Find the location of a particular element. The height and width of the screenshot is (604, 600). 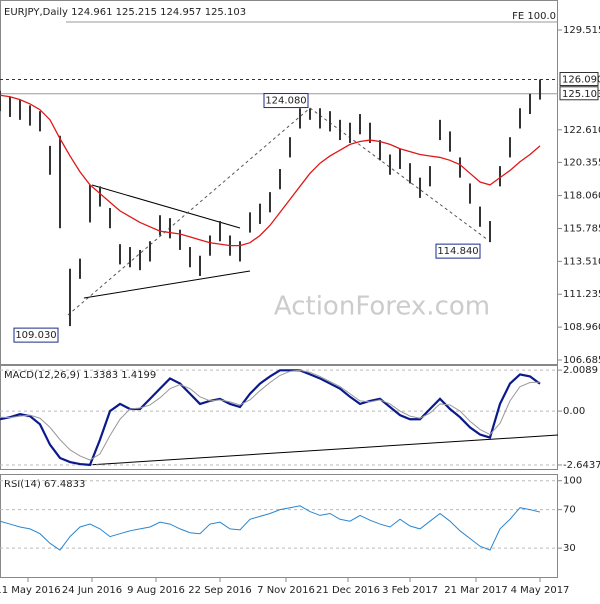

y-tick-label: 122.610 is located at coordinates (581, 130).